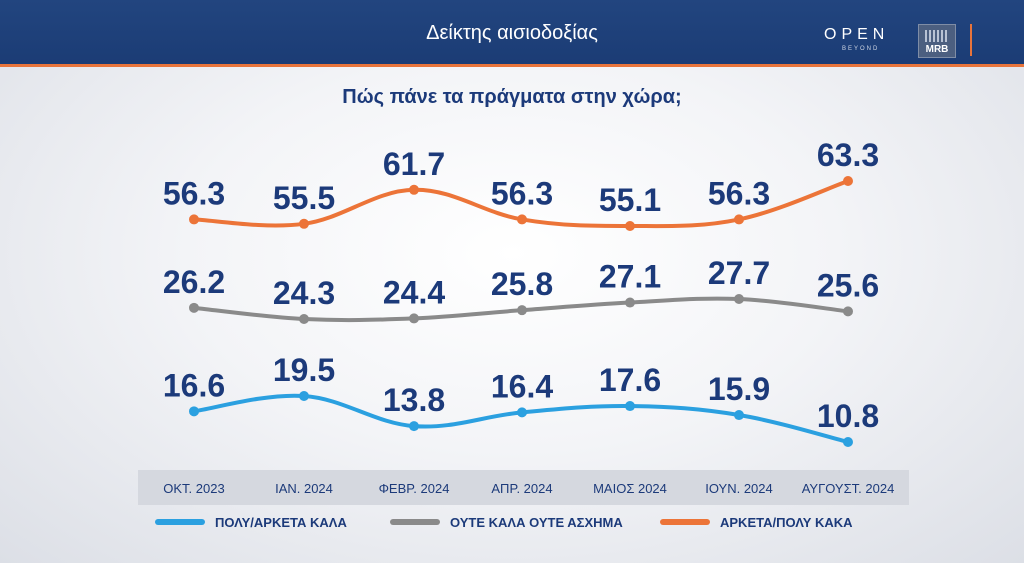 This screenshot has height=563, width=1024. Describe the element at coordinates (861, 49) in the screenshot. I see `open-logo-subtitle: BEYOND` at that location.